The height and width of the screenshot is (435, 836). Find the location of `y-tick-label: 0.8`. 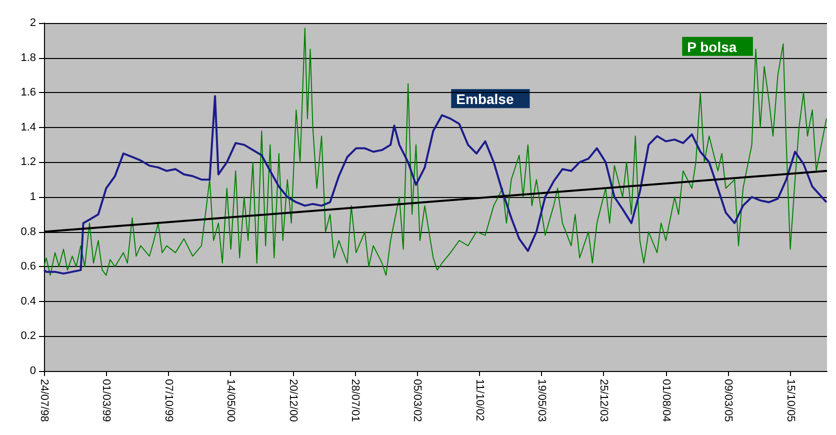

y-tick-label: 0.8 is located at coordinates (28, 232).